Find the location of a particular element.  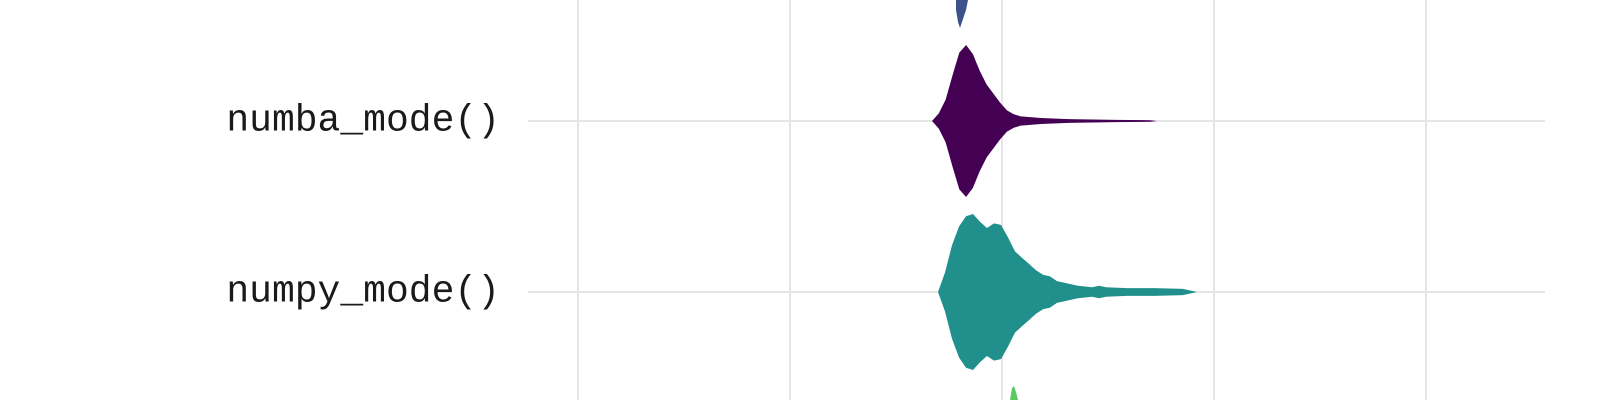

category-label-numpy: numpy_mode() is located at coordinates (363, 292).